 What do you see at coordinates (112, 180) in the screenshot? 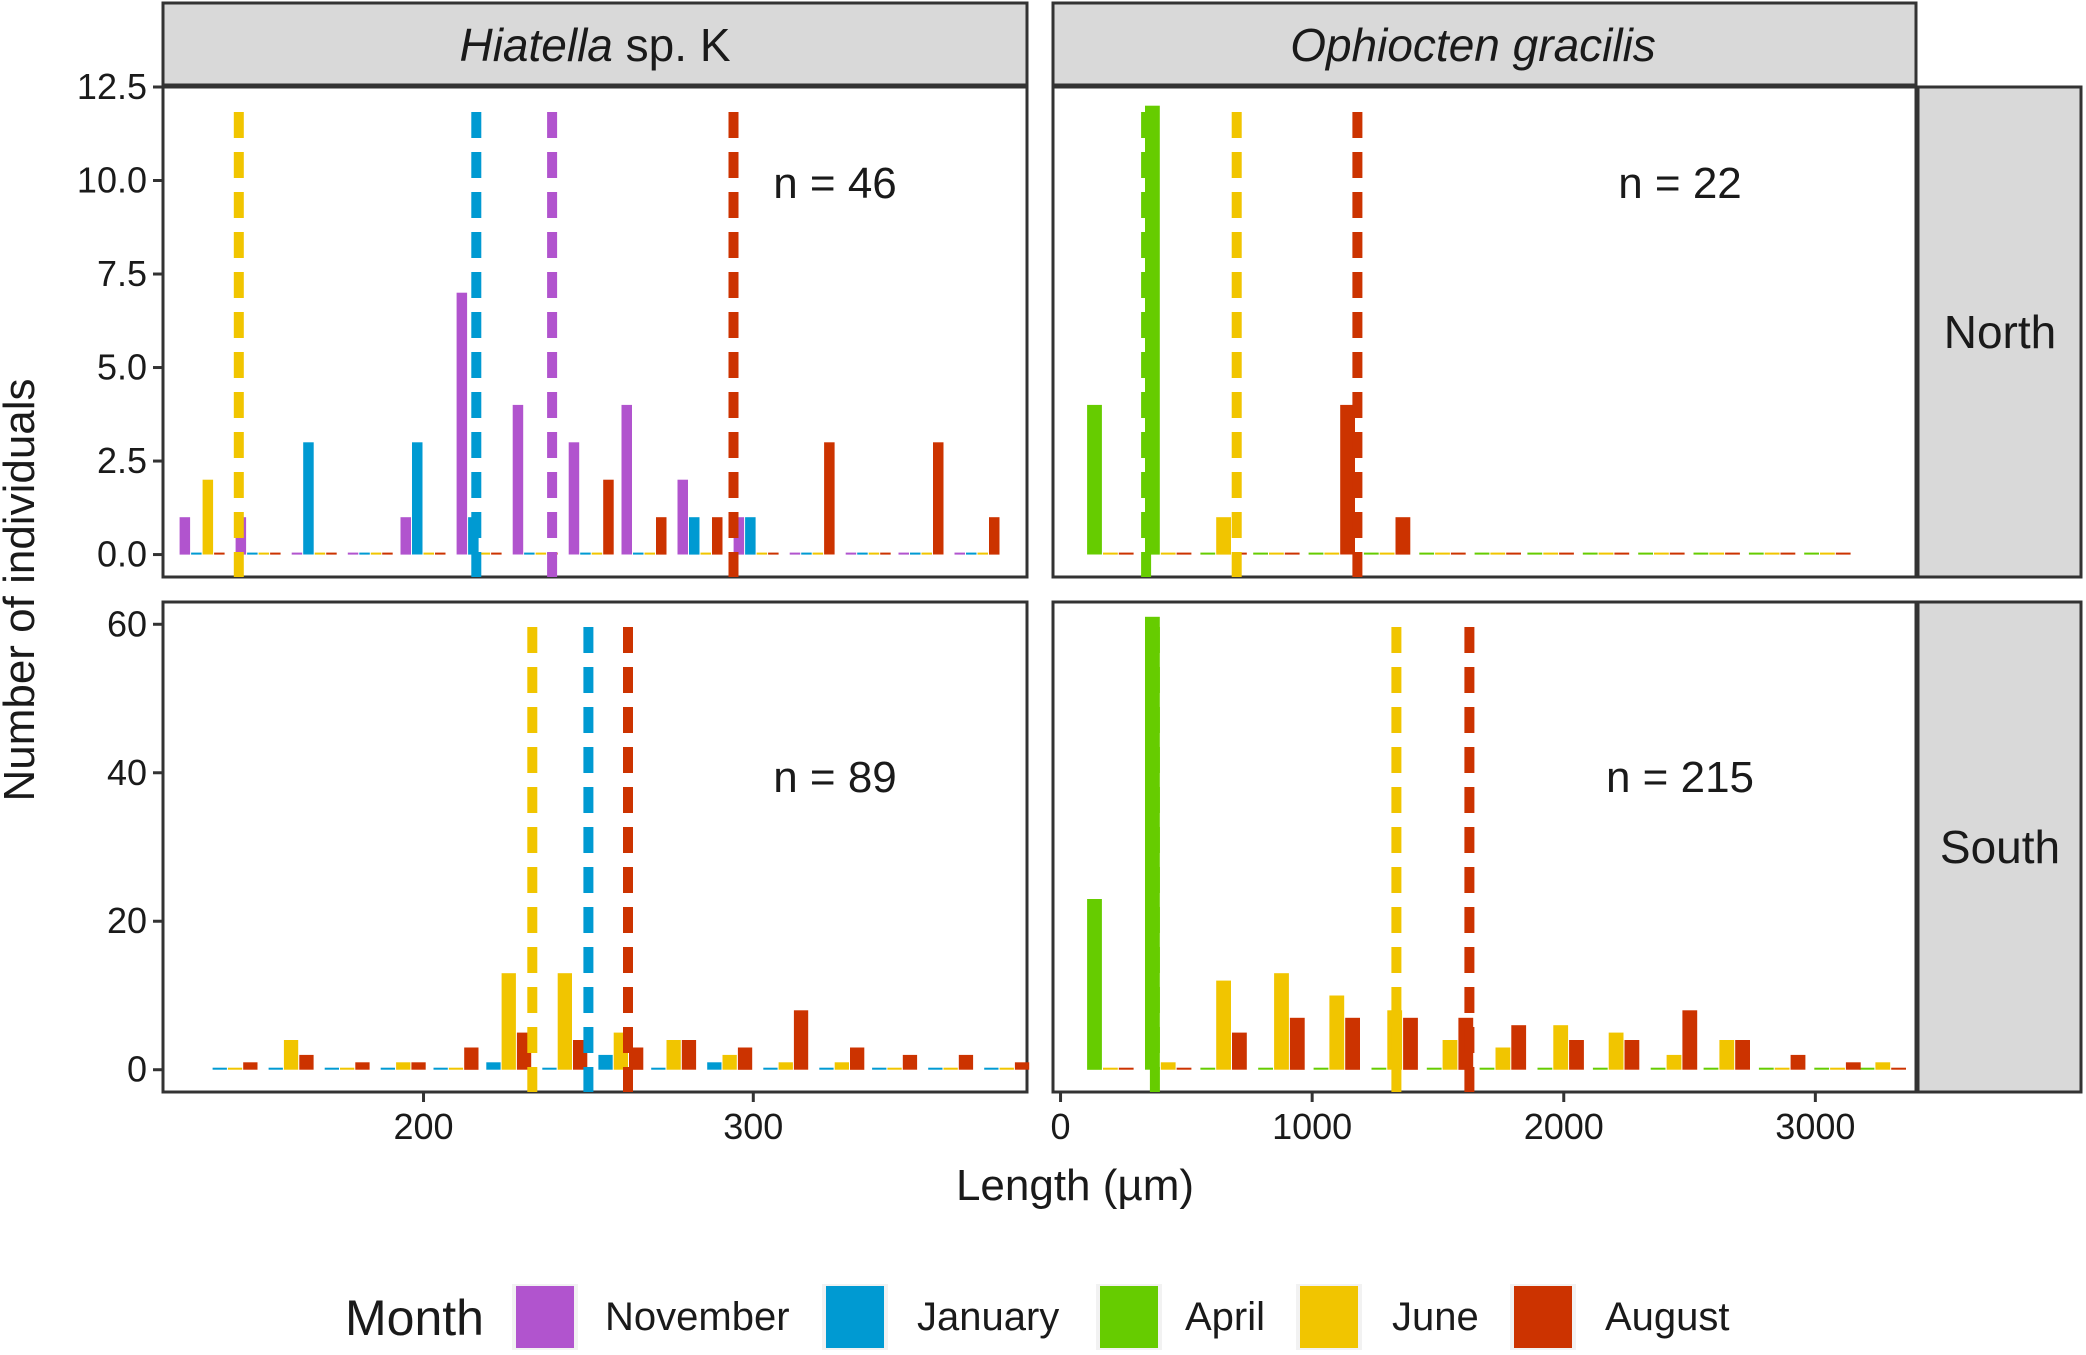
I see `y-tick-label: 10.0` at bounding box center [112, 180].